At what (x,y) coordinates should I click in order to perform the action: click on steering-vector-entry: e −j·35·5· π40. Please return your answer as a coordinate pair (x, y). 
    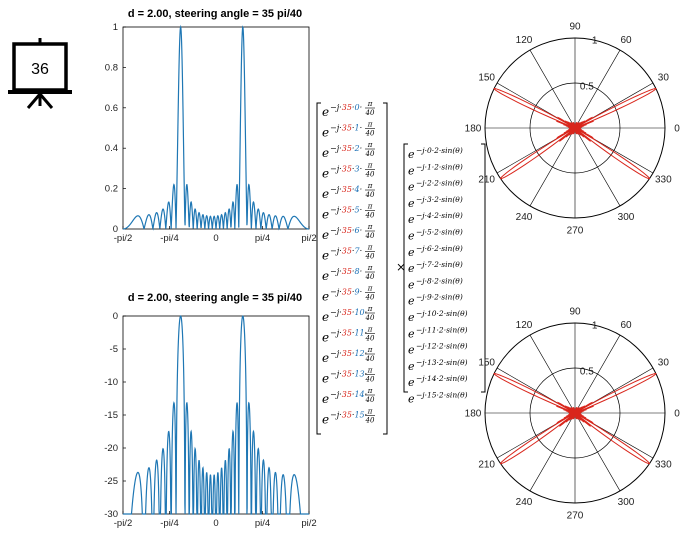
    Looking at the image, I should click on (348, 212).